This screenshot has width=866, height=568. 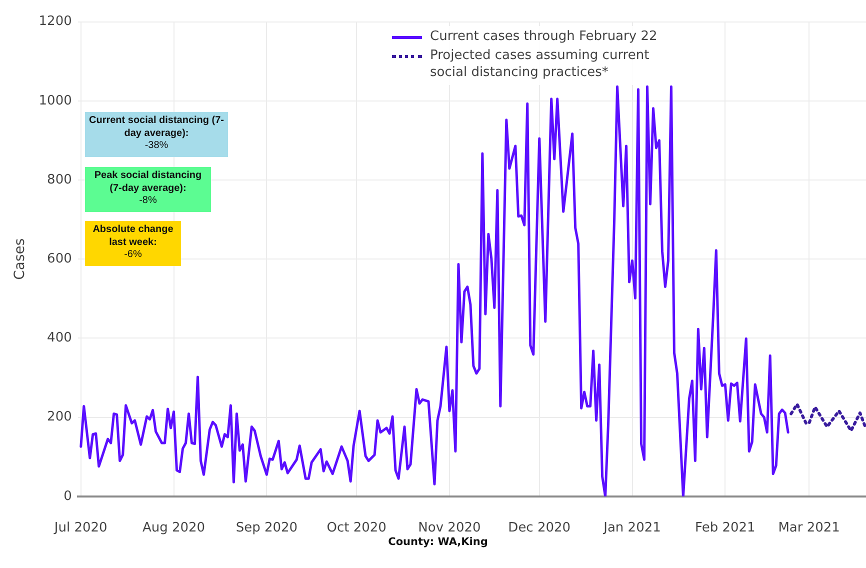 I want to click on y-axis-title: Cases, so click(x=20, y=259).